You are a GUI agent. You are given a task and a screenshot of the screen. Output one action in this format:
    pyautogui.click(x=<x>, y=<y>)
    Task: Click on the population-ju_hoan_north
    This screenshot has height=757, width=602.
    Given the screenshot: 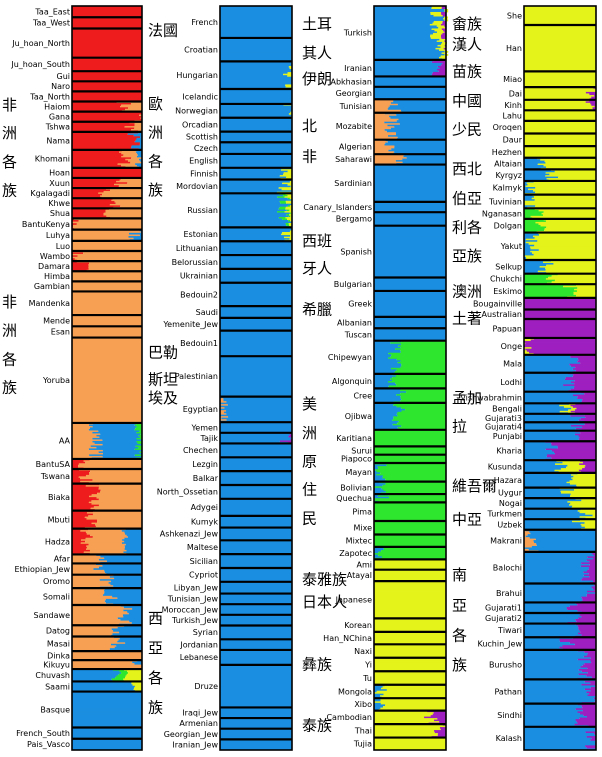 What is the action you would take?
    pyautogui.click(x=107, y=43)
    